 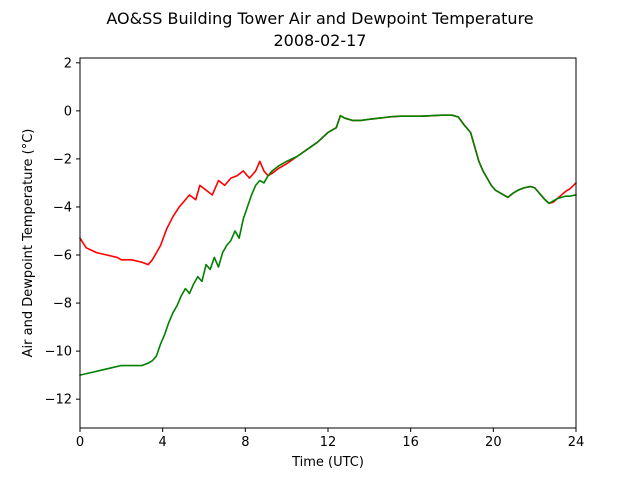 What do you see at coordinates (328, 442) in the screenshot?
I see `x-tick-label: 12` at bounding box center [328, 442].